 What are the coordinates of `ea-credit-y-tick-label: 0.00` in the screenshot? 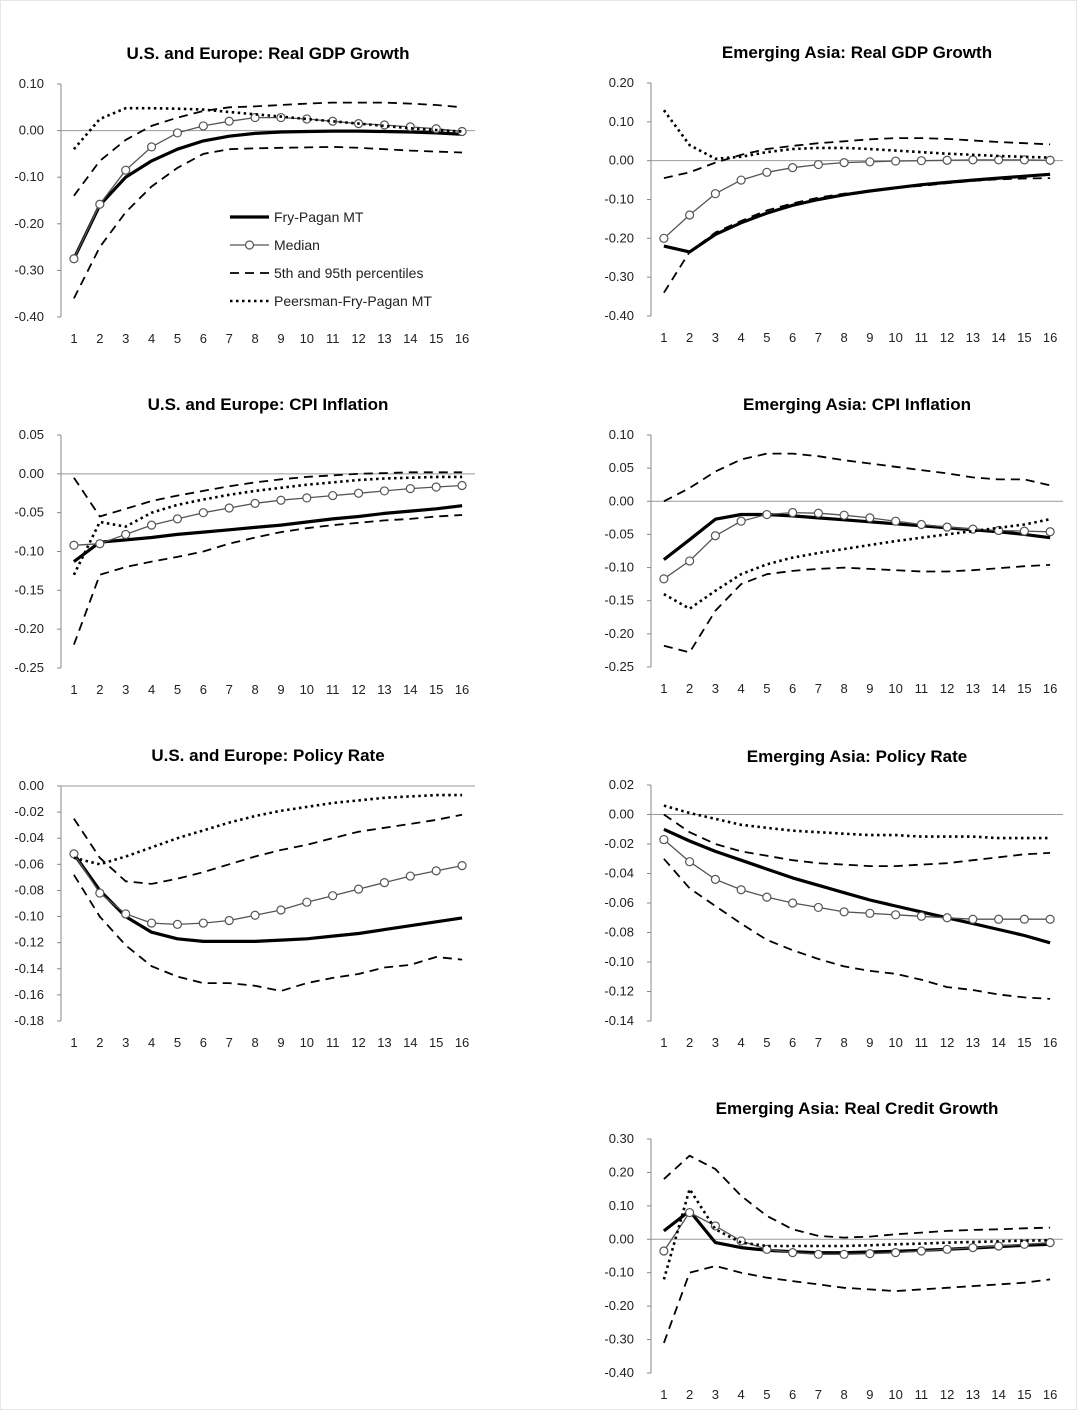 It's located at (621, 1238).